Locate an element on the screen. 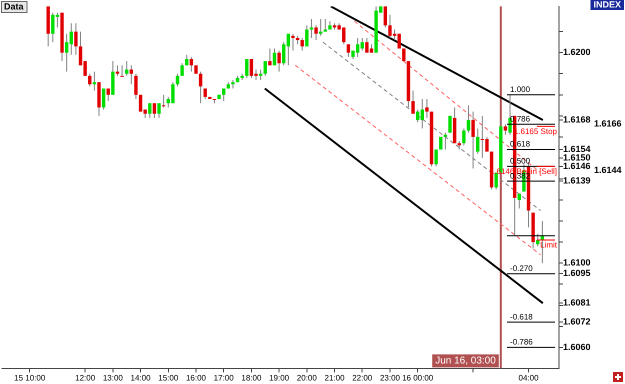  annotation: -0.786 is located at coordinates (522, 342).